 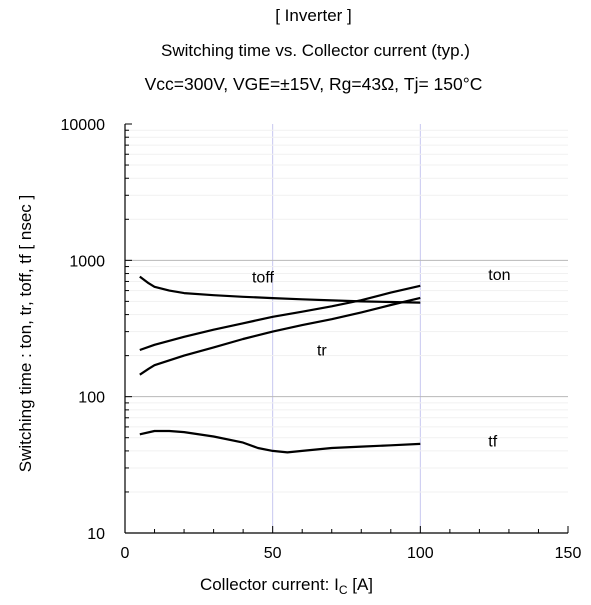 I want to click on y-tick-label: 10000, so click(x=83, y=125).